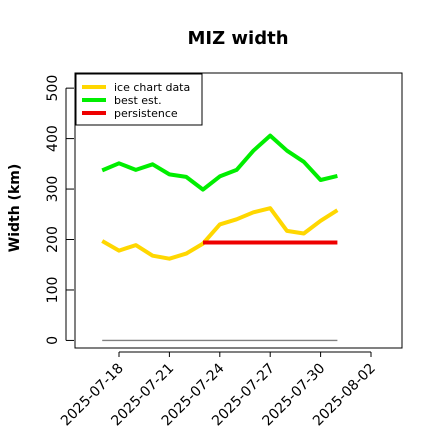  I want to click on y-tick-label-100: 100, so click(53, 290).